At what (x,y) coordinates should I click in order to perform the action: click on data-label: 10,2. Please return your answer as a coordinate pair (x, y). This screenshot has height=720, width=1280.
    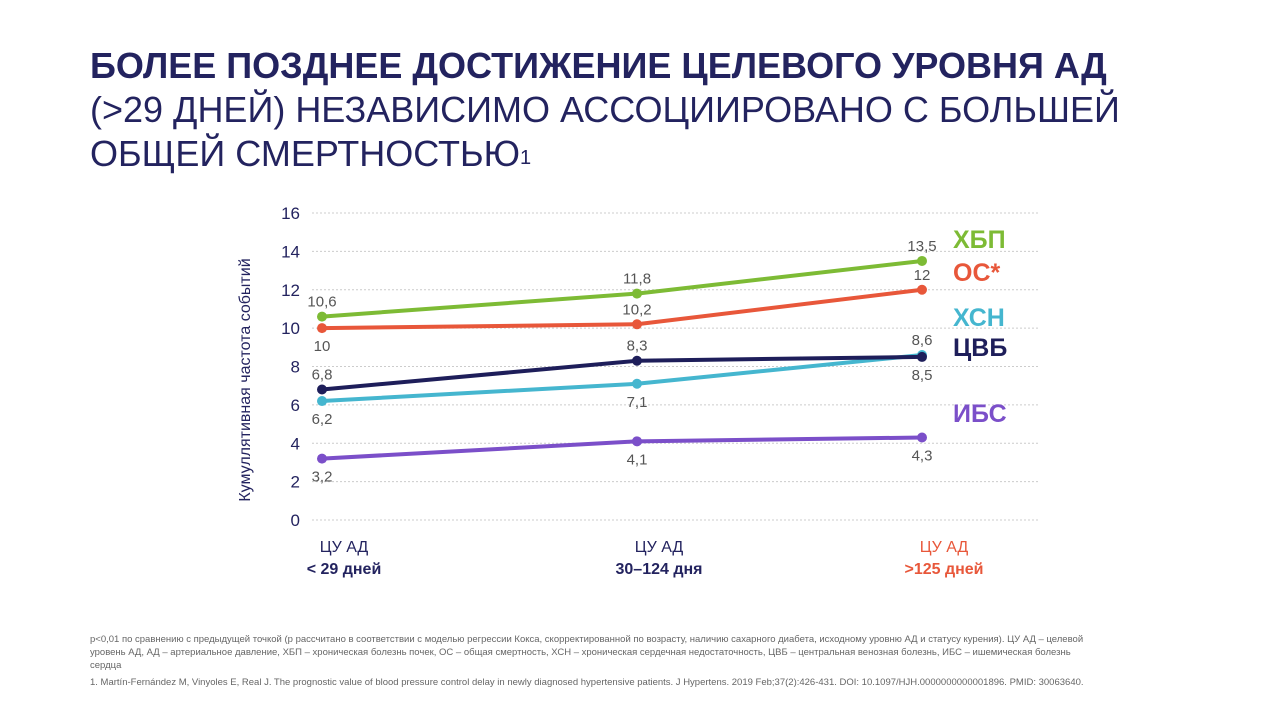
    Looking at the image, I should click on (636, 309).